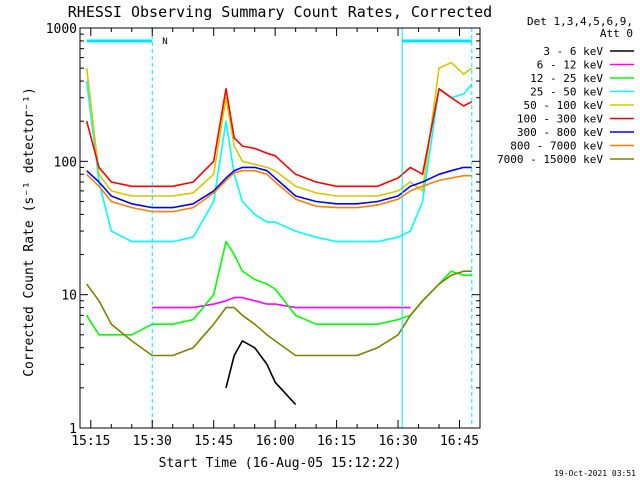  I want to click on legend-label: 50 - 100 keV, so click(564, 105).